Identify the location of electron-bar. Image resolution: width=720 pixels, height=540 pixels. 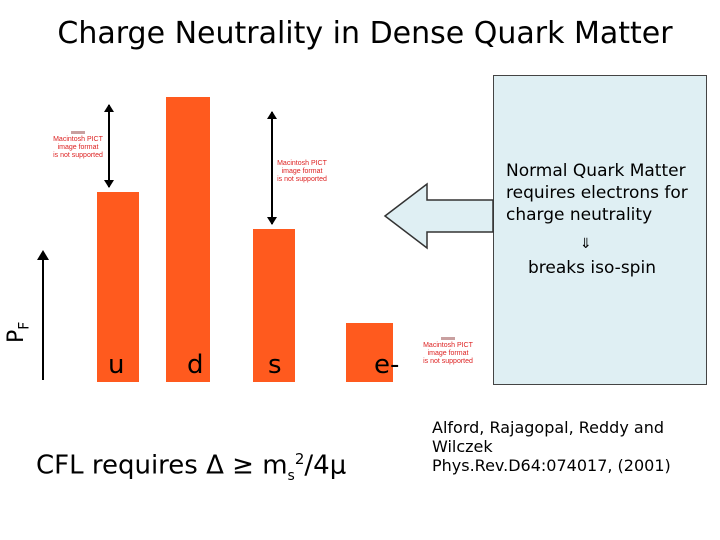
(369, 352).